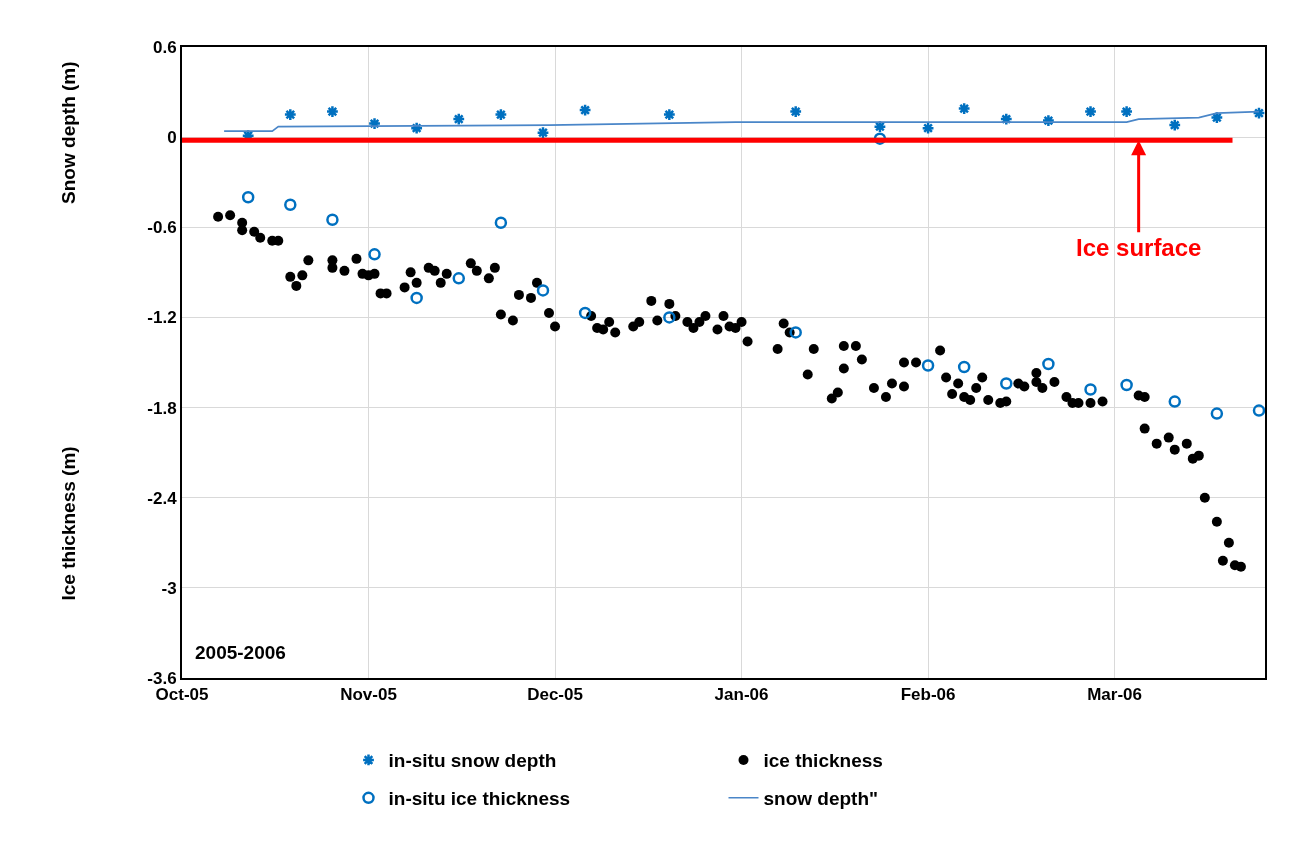 The width and height of the screenshot is (1289, 854). What do you see at coordinates (182, 695) in the screenshot?
I see `x-tick-label: Oct-05` at bounding box center [182, 695].